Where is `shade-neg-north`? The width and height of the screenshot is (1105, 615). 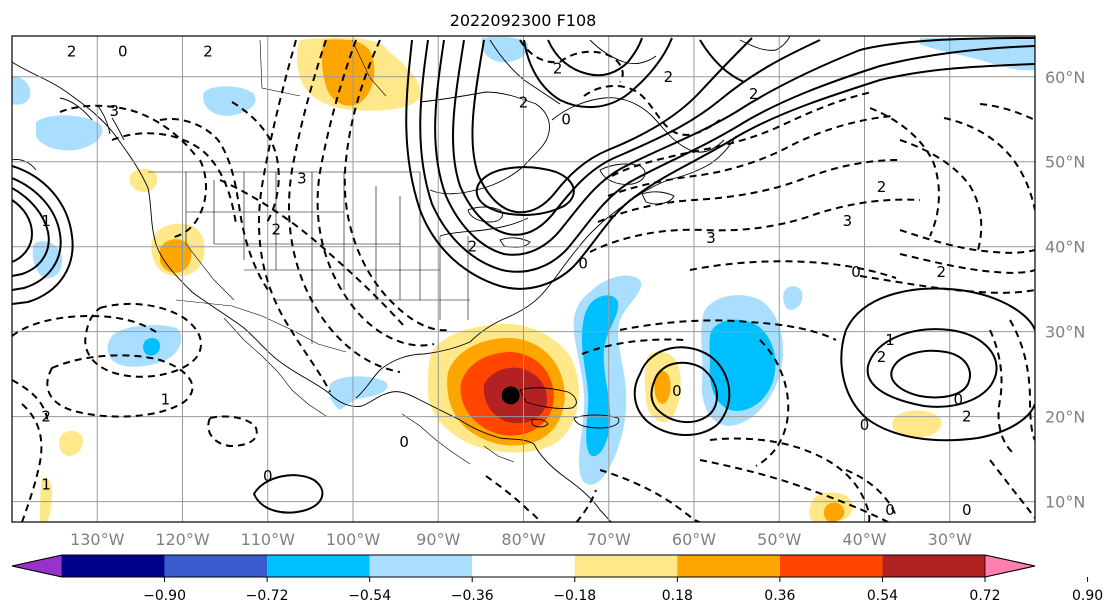
shade-neg-north is located at coordinates (505, 49).